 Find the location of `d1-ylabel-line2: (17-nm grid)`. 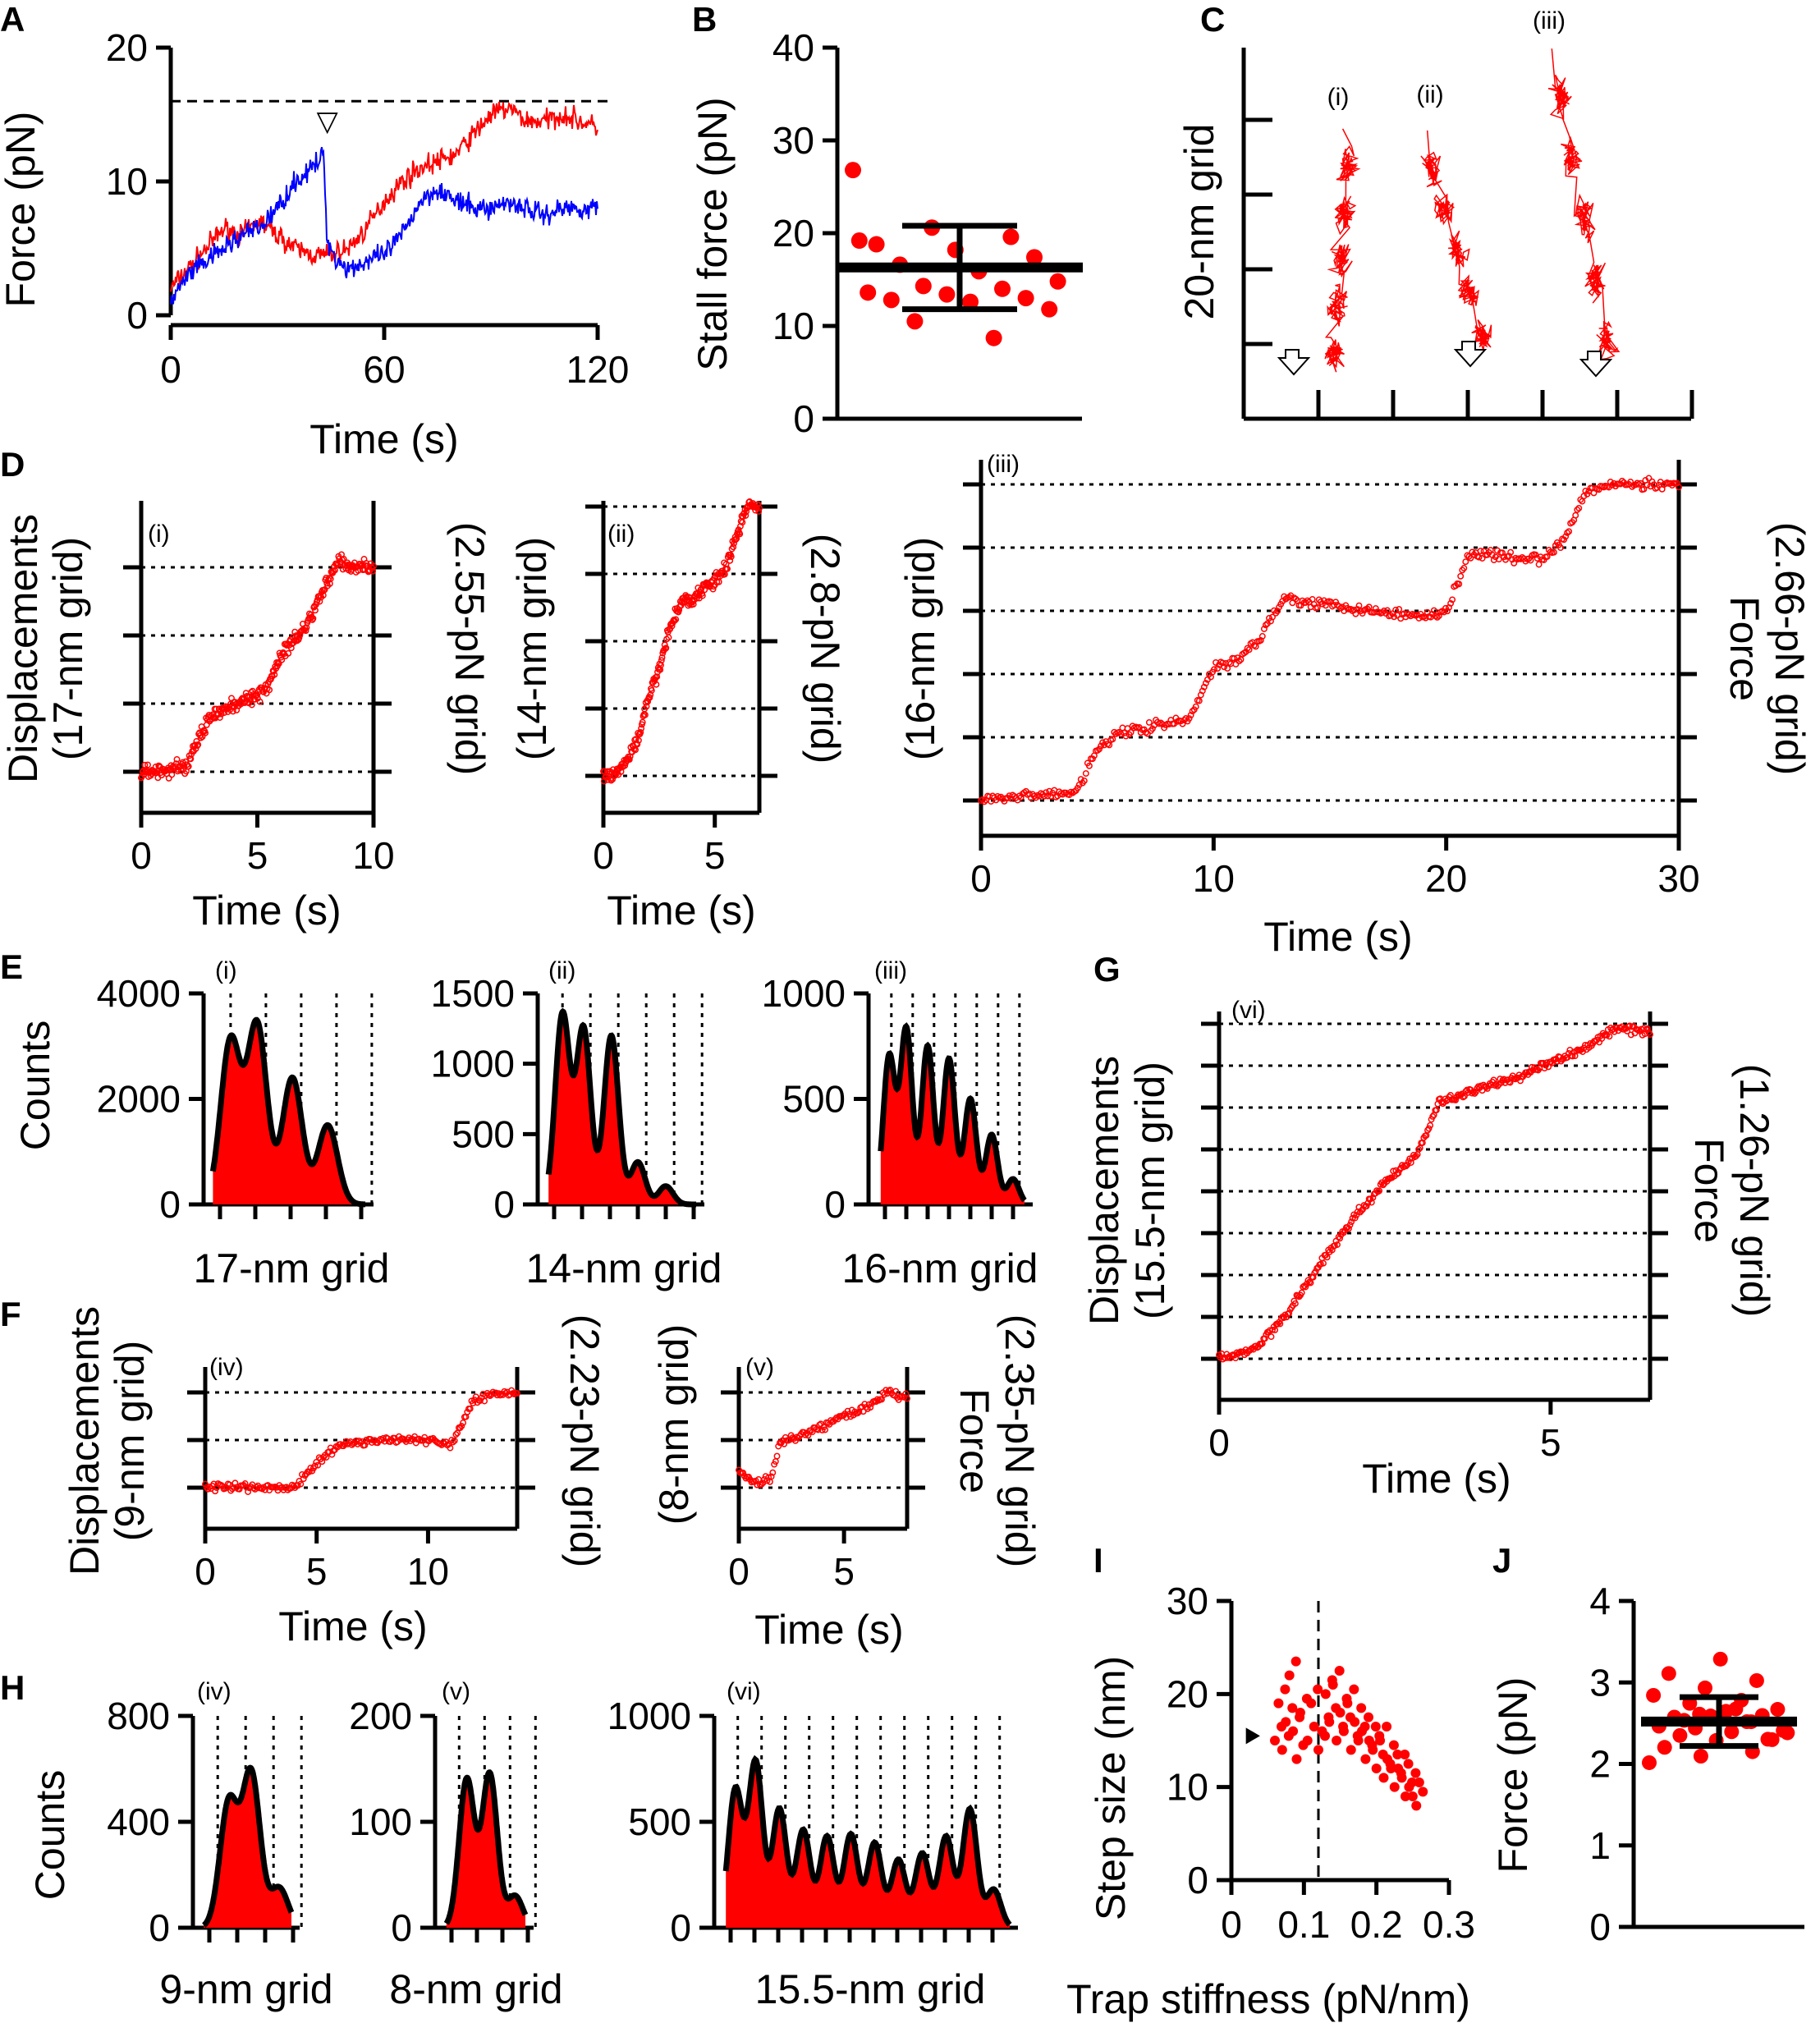

d1-ylabel-line2: (17-nm grid) is located at coordinates (68, 648).